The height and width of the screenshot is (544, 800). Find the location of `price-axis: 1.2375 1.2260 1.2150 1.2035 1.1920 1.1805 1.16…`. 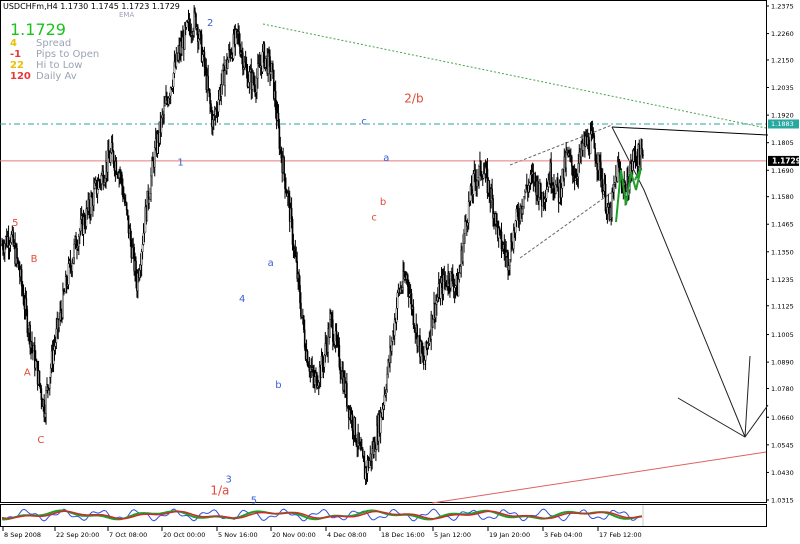

price-axis: 1.2375 1.2260 1.2150 1.2035 1.1920 1.1805 1.16… is located at coordinates (780, 254).